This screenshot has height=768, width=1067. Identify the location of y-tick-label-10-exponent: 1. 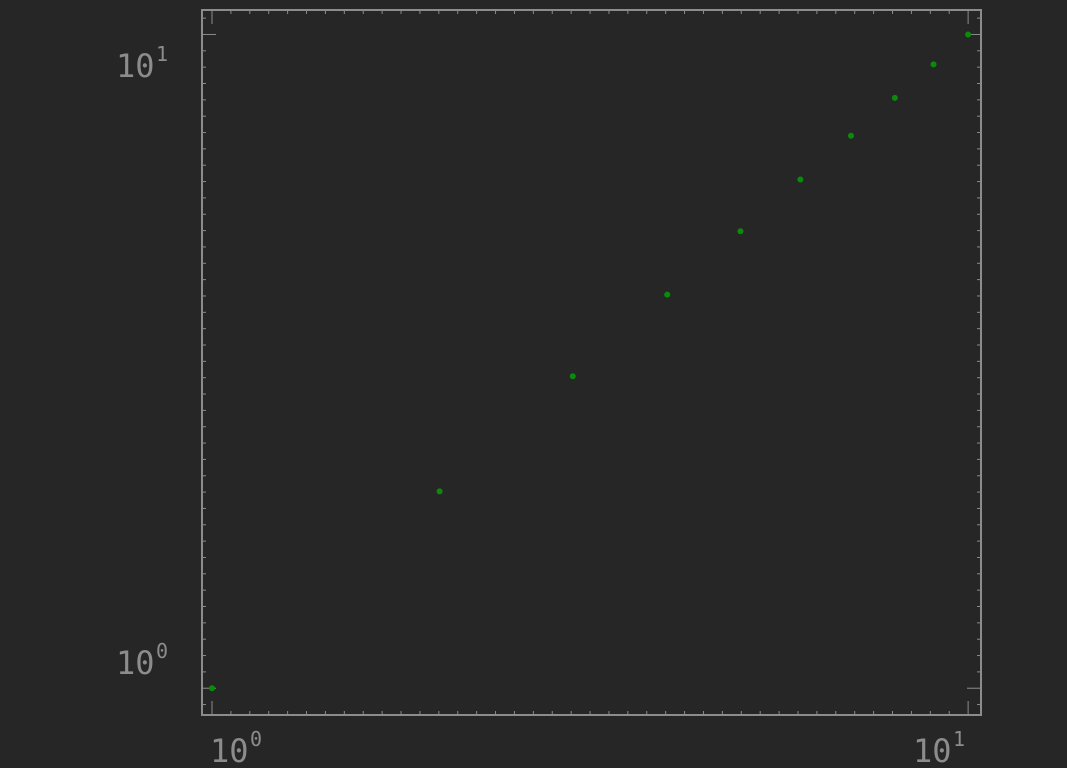
(162, 54).